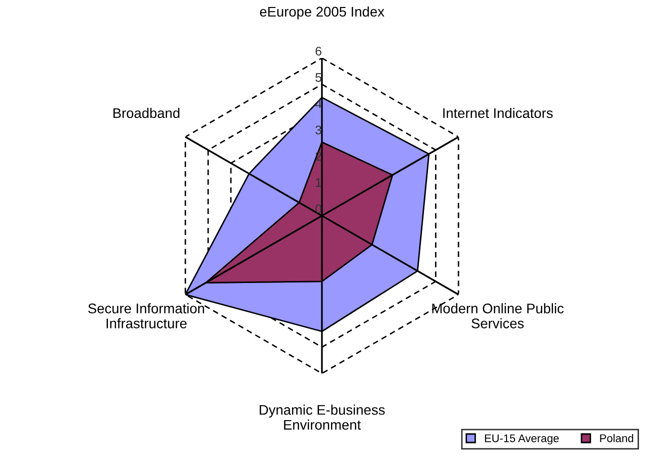  What do you see at coordinates (522, 439) in the screenshot?
I see `legend-label: EU-15 Average` at bounding box center [522, 439].